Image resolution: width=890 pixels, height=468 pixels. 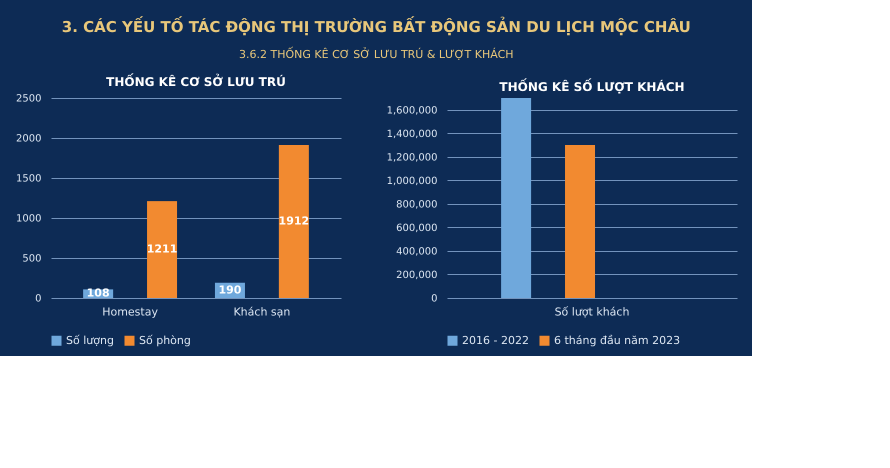 What do you see at coordinates (29, 179) in the screenshot?
I see `y-tick-label: 1500` at bounding box center [29, 179].